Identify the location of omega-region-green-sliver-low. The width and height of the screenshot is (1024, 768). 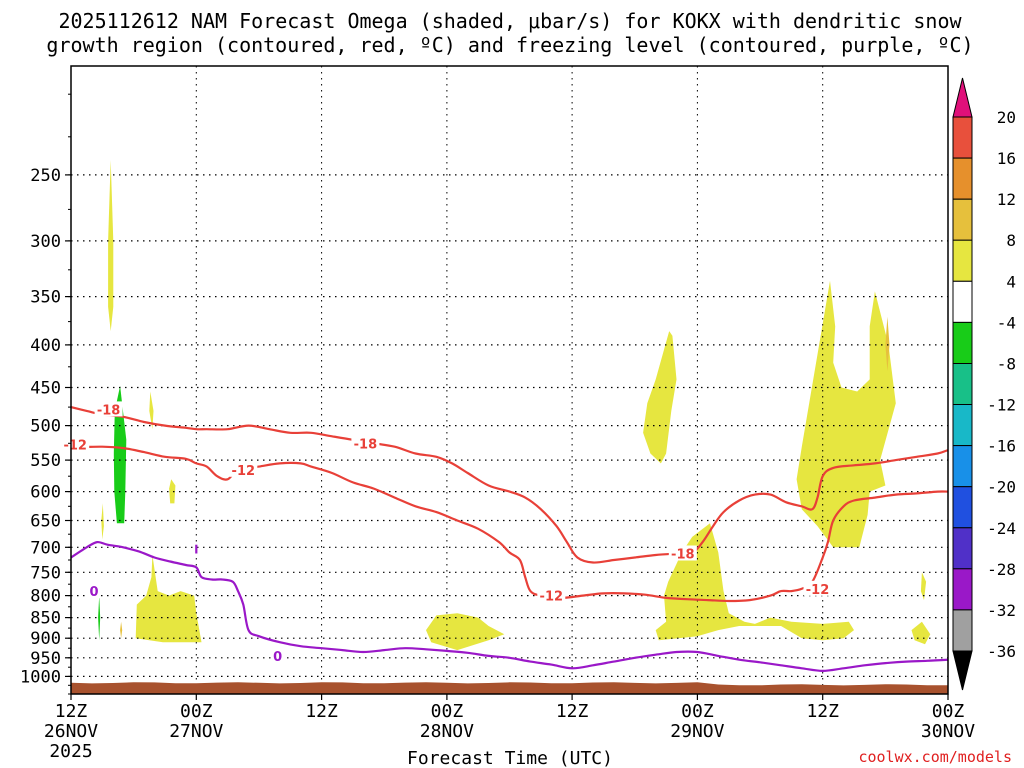
(99, 618).